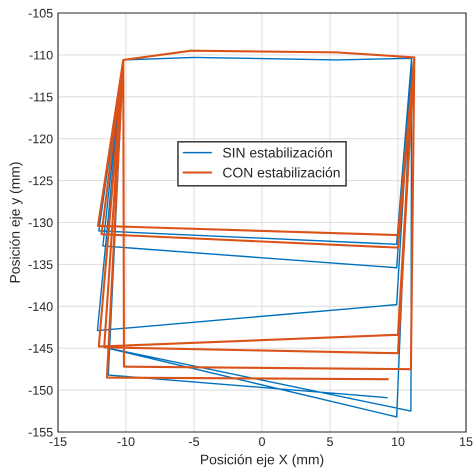 The height and width of the screenshot is (472, 473). Describe the element at coordinates (40, 223) in the screenshot. I see `y-tick-label: -130` at that location.